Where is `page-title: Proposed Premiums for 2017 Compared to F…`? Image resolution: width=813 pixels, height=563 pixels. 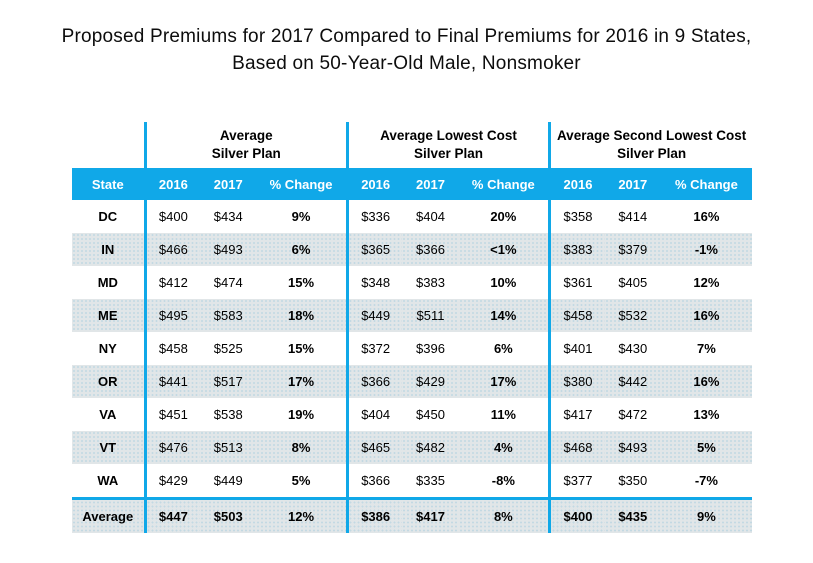 page-title: Proposed Premiums for 2017 Compared to F… is located at coordinates (406, 51).